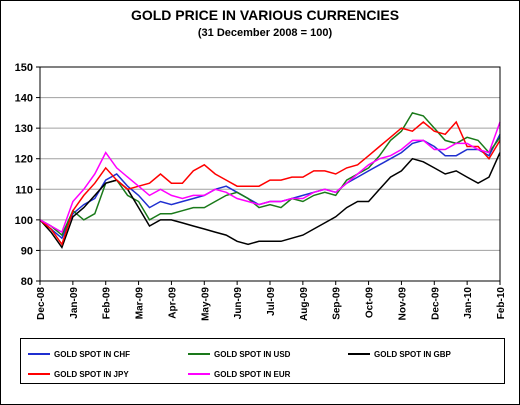  What do you see at coordinates (370, 303) in the screenshot?
I see `x-tick-label: Oct-09` at bounding box center [370, 303].